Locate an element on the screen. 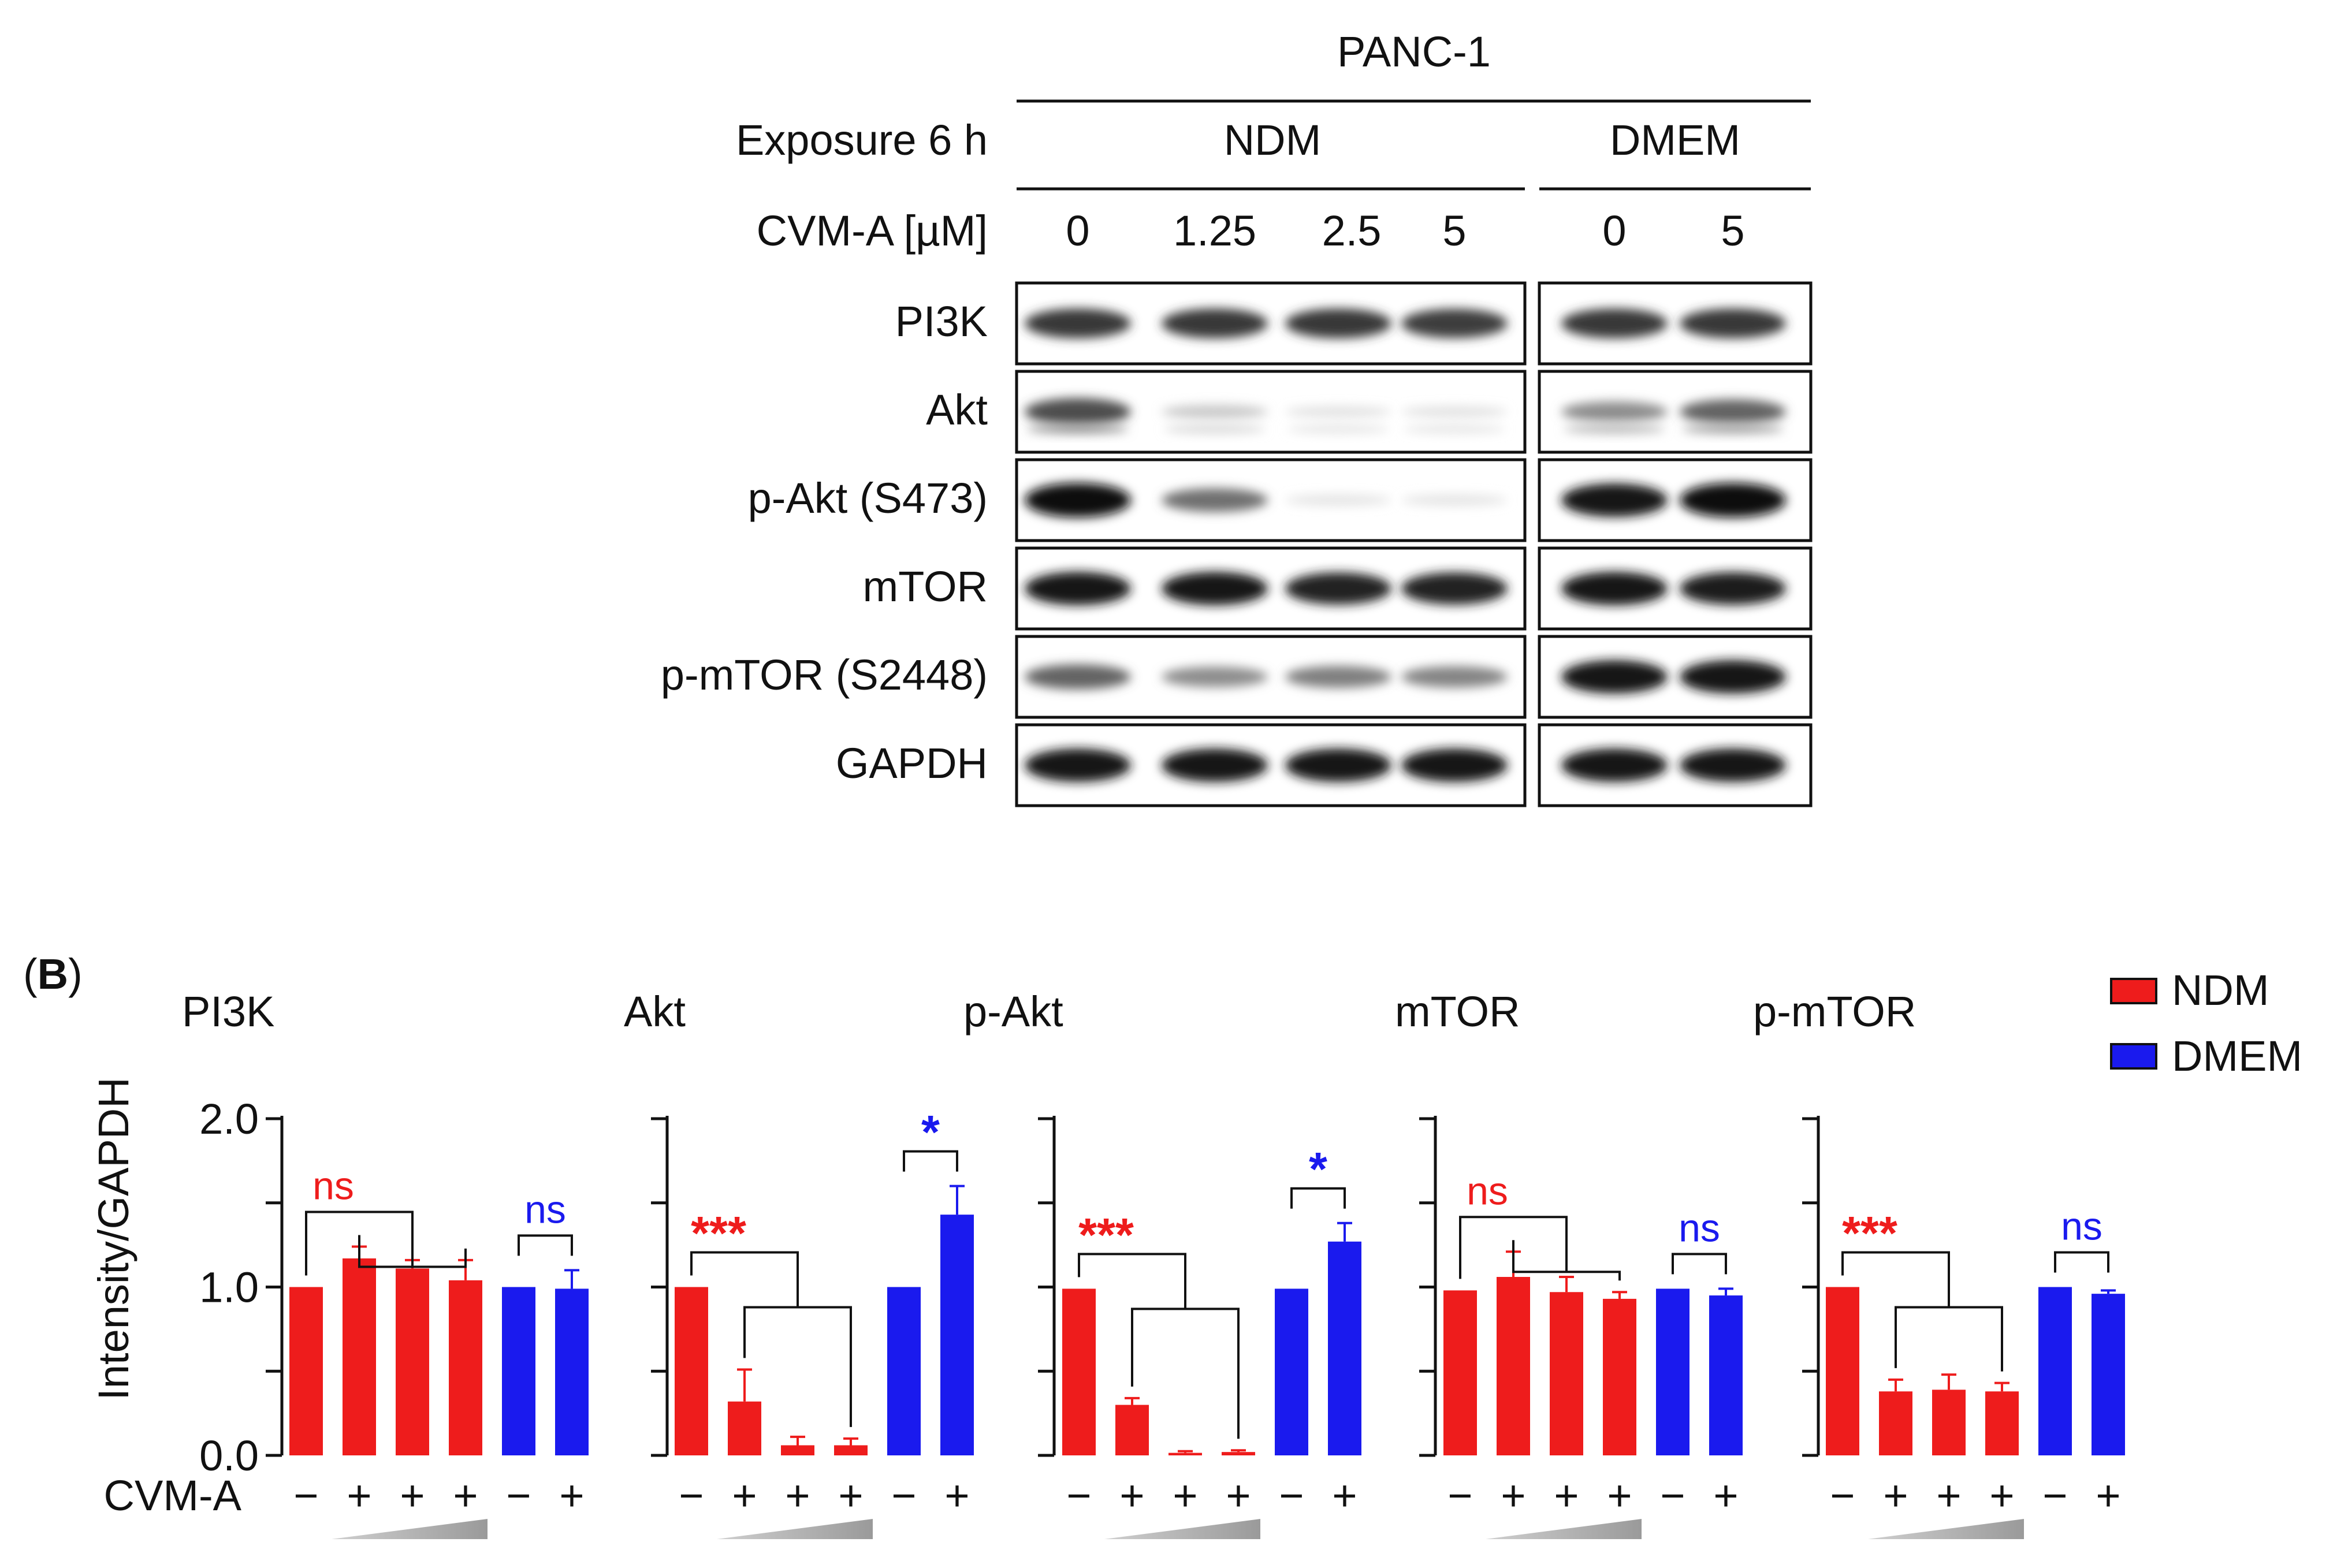  protein-label-p-akt: p-Akt (S473) is located at coordinates (868, 498).